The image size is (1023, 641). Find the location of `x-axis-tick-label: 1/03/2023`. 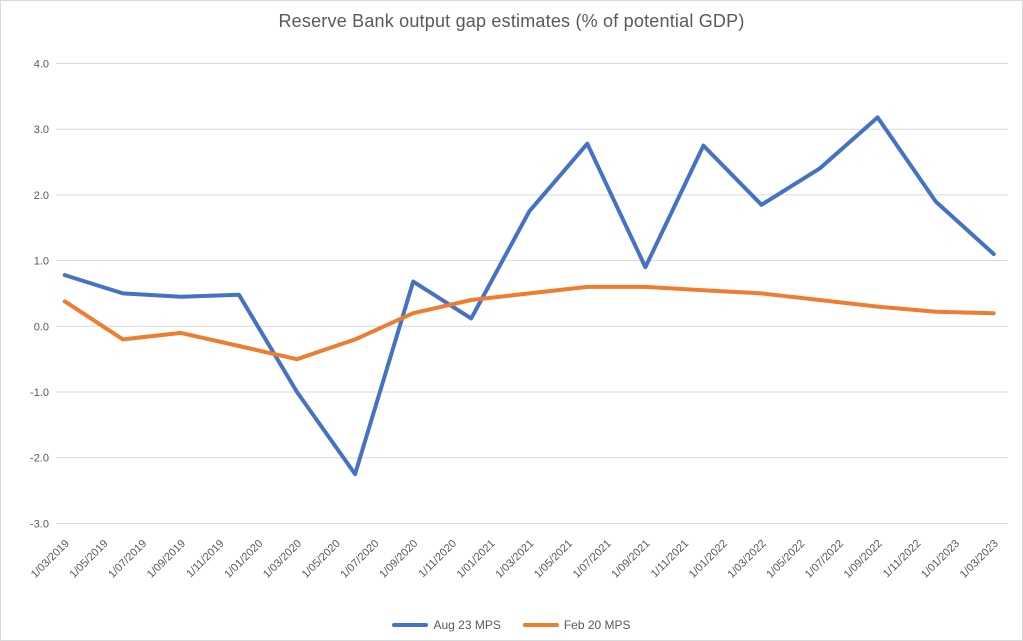

x-axis-tick-label: 1/03/2023 is located at coordinates (979, 559).